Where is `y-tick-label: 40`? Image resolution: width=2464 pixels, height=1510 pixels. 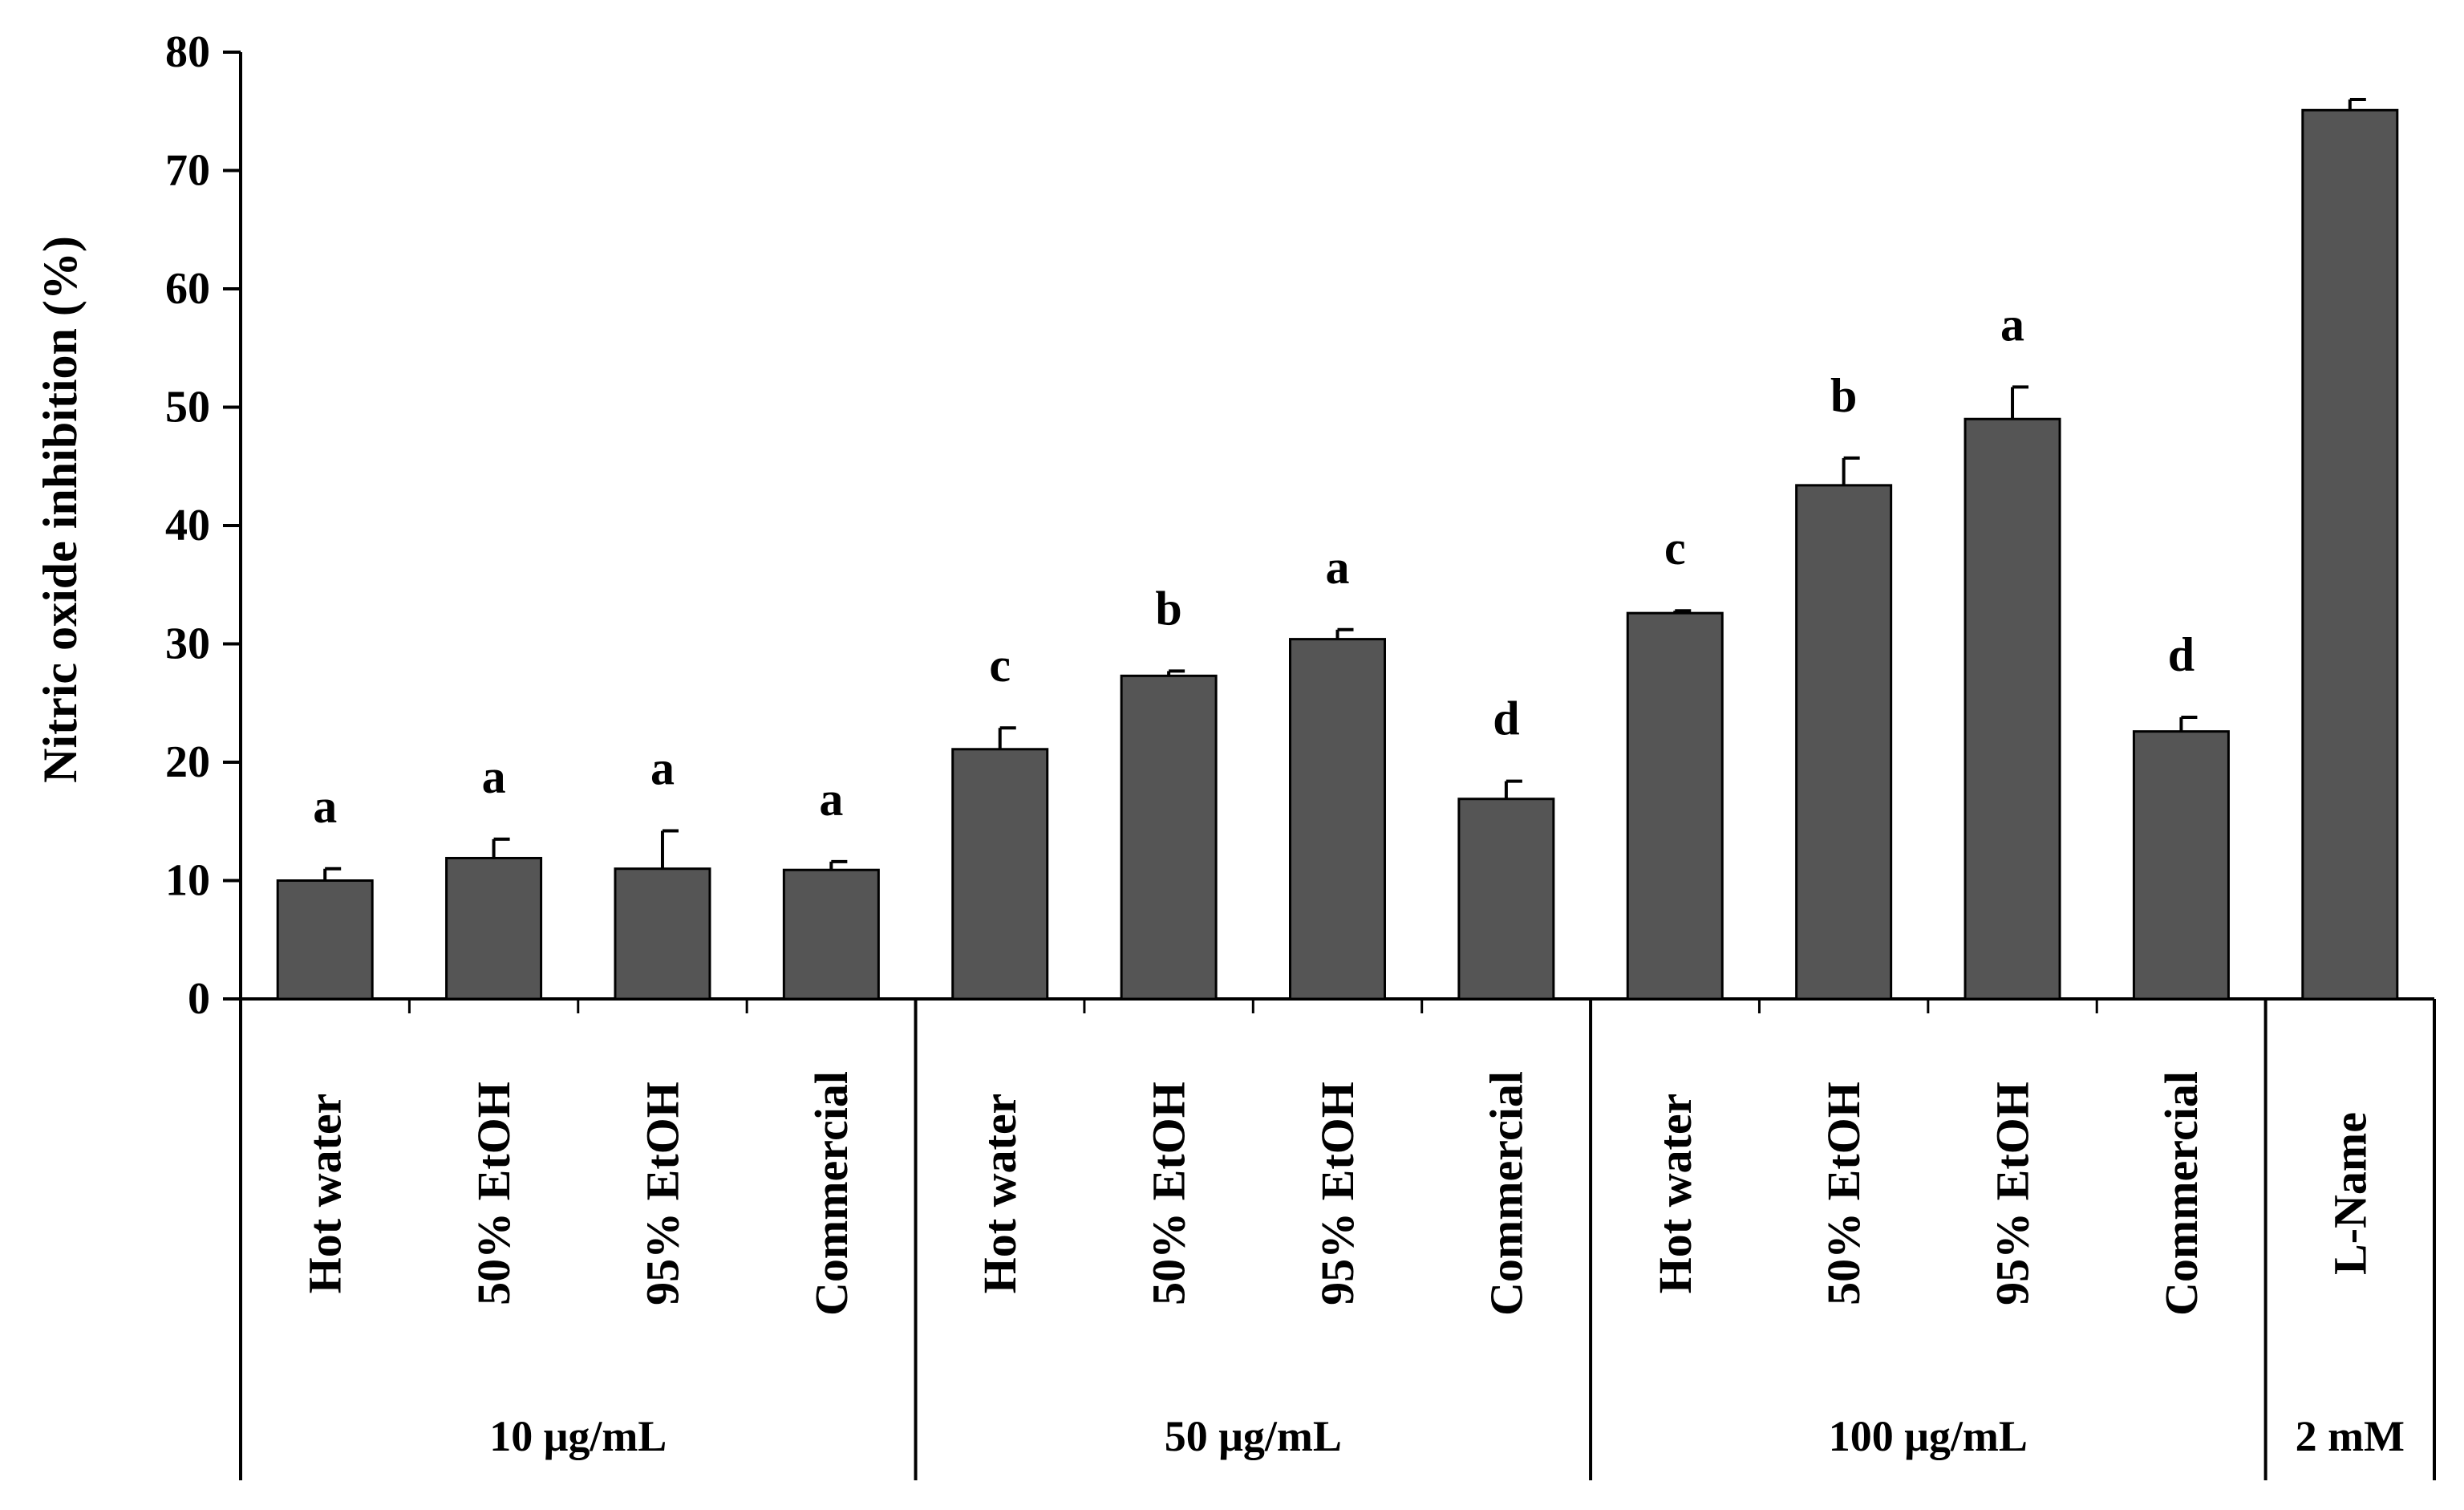 y-tick-label: 40 is located at coordinates (187, 525).